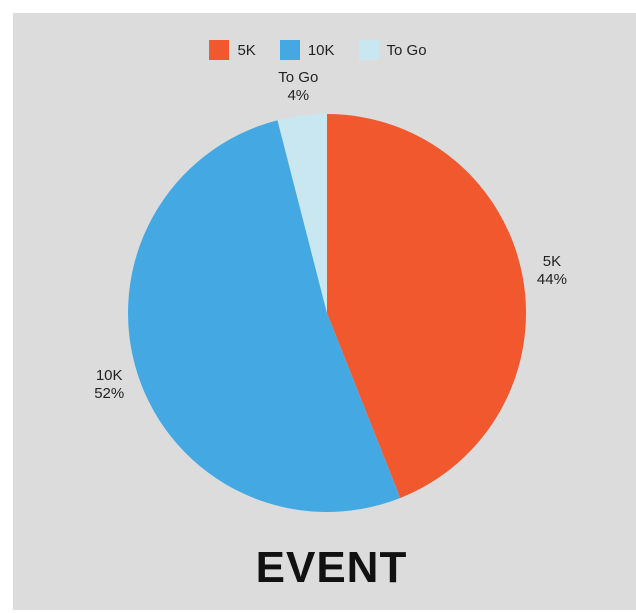 This screenshot has height=613, width=636. What do you see at coordinates (109, 393) in the screenshot?
I see `slice-label-value-10k: 52%` at bounding box center [109, 393].